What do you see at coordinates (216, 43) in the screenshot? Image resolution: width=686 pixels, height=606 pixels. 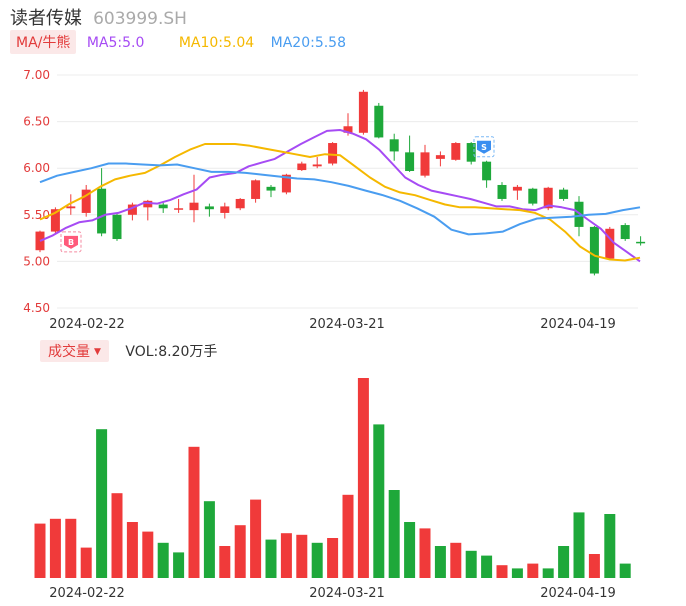 I see `ma10-label: MA10:5.04` at bounding box center [216, 43].